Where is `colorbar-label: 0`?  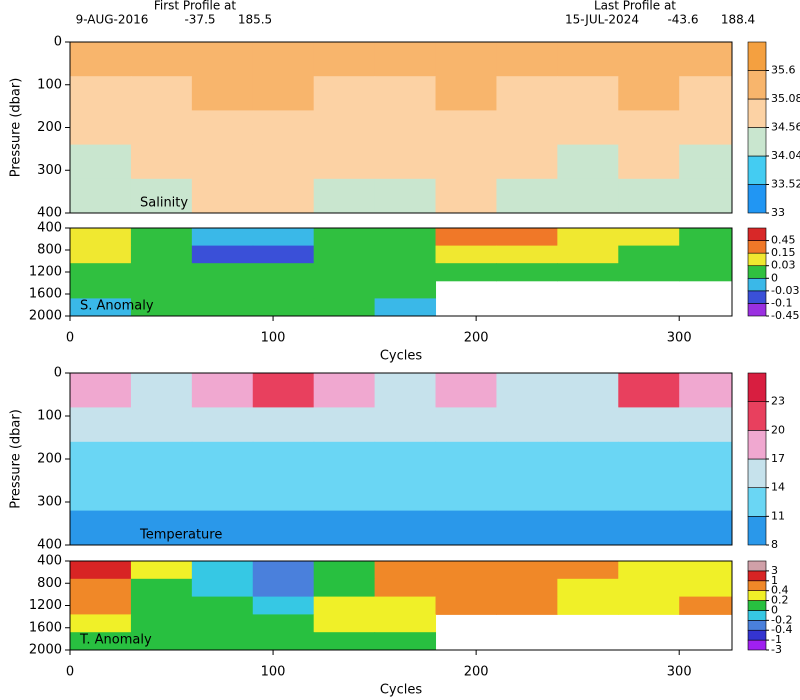 colorbar-label: 0 is located at coordinates (774, 609).